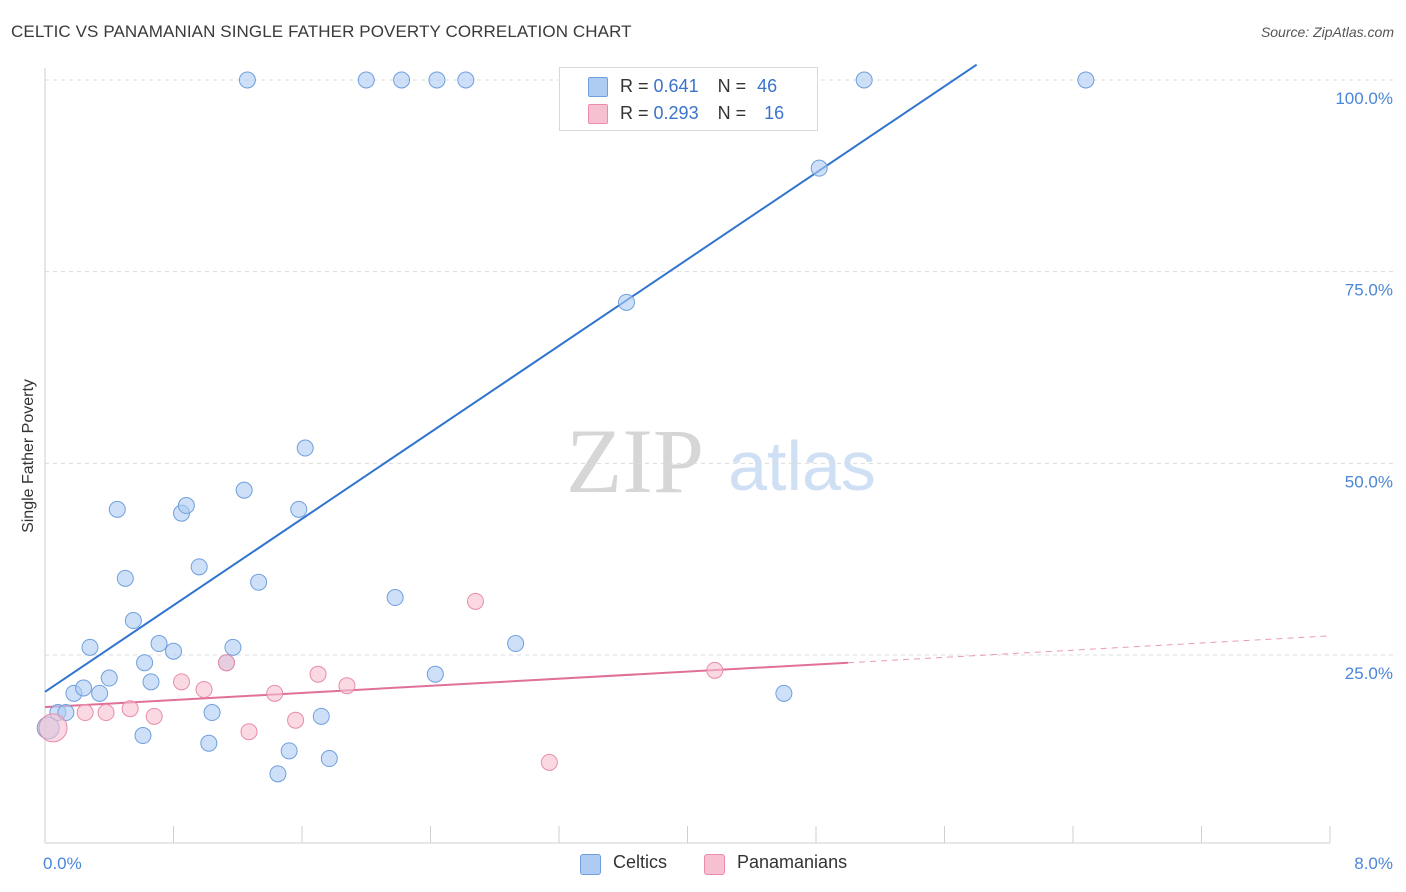  Describe the element at coordinates (767, 86) in the screenshot. I see `legend-n-value: 46` at that location.